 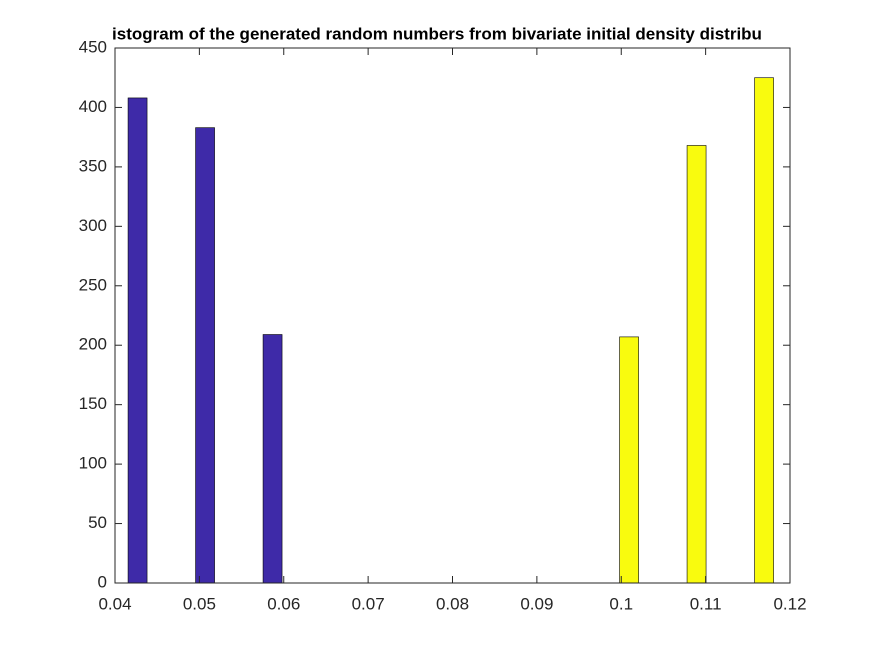 What do you see at coordinates (706, 603) in the screenshot?
I see `x-tick-label: 0.11` at bounding box center [706, 603].